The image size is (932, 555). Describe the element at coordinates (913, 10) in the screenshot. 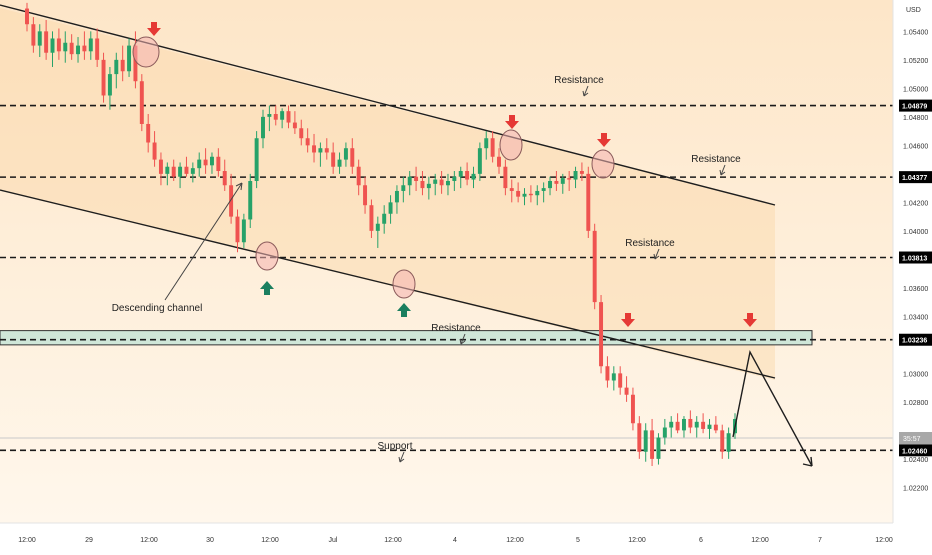

I see `currency-label: USD` at that location.